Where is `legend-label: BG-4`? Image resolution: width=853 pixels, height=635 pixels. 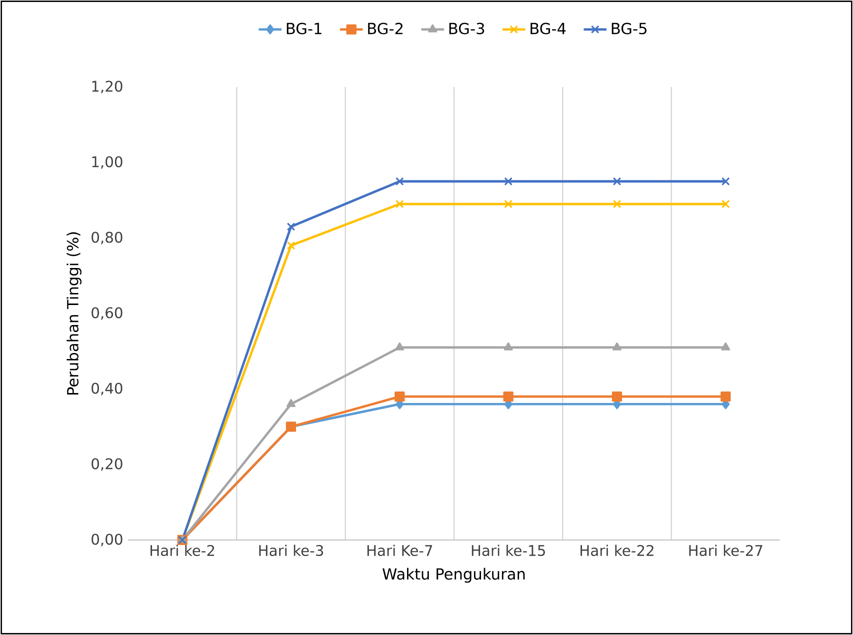
legend-label: BG-4 is located at coordinates (548, 28).